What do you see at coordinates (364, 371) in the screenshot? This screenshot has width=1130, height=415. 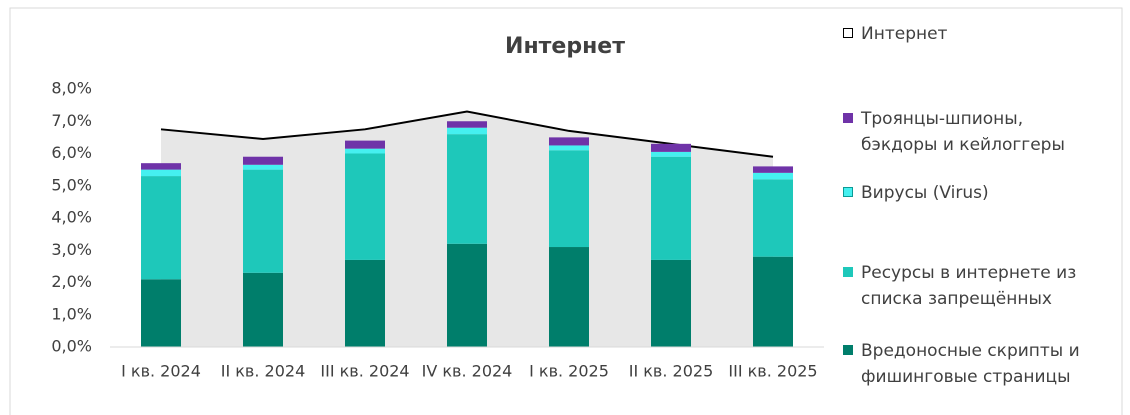 I see `x-tick-label: III кв. 2024` at bounding box center [364, 371].